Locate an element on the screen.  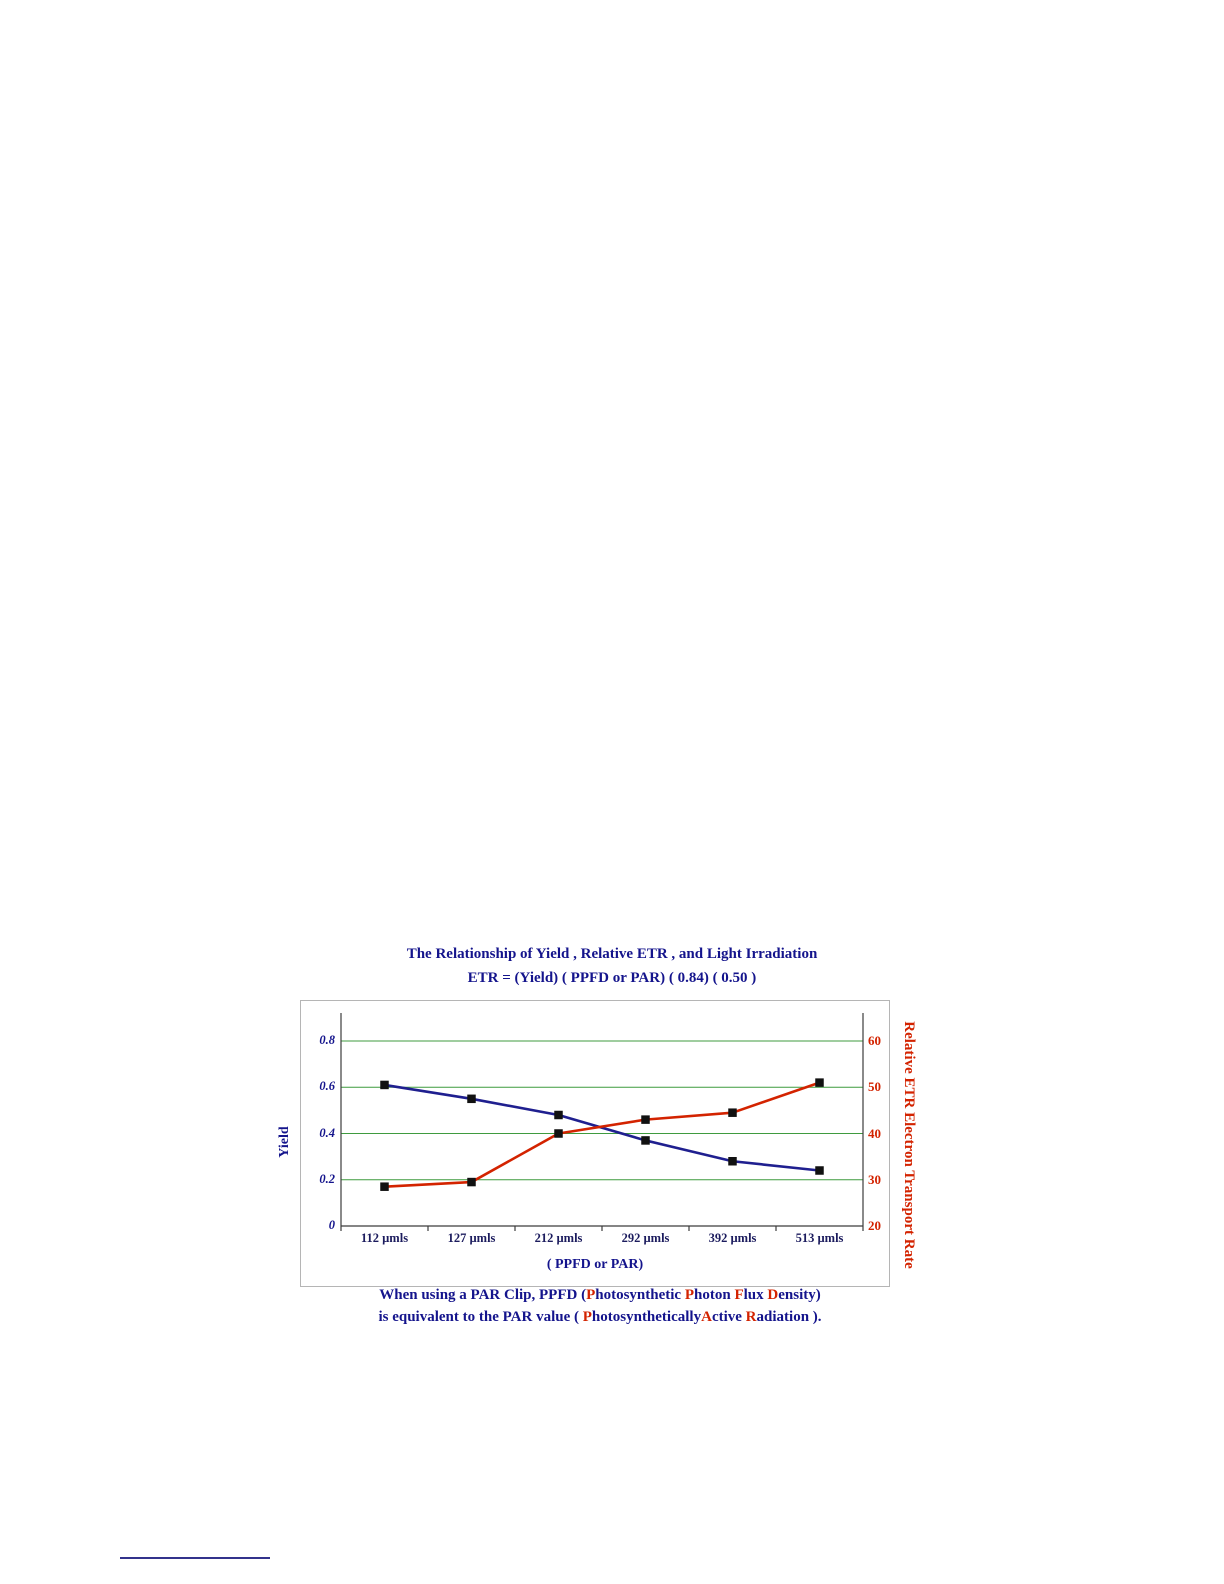
caption-segment: hotosynthetic is located at coordinates (640, 1295).